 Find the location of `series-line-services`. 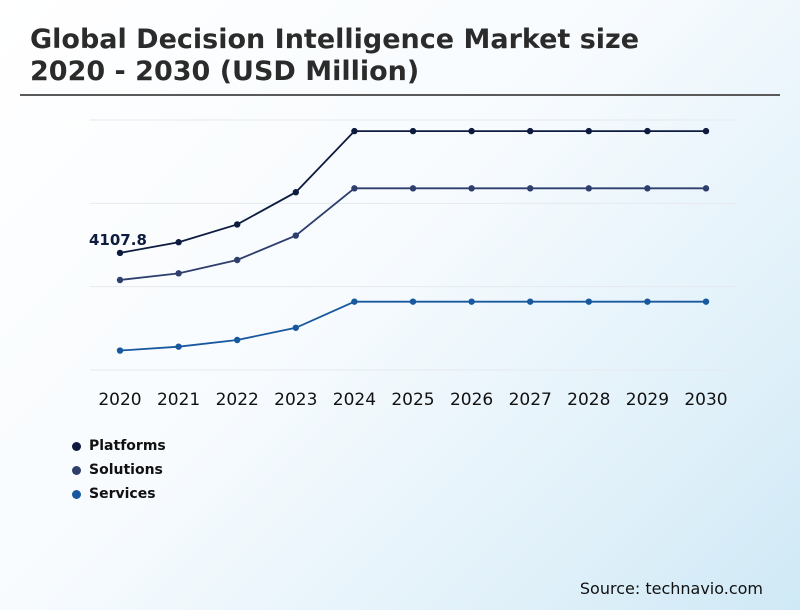

series-line-services is located at coordinates (412, 326).